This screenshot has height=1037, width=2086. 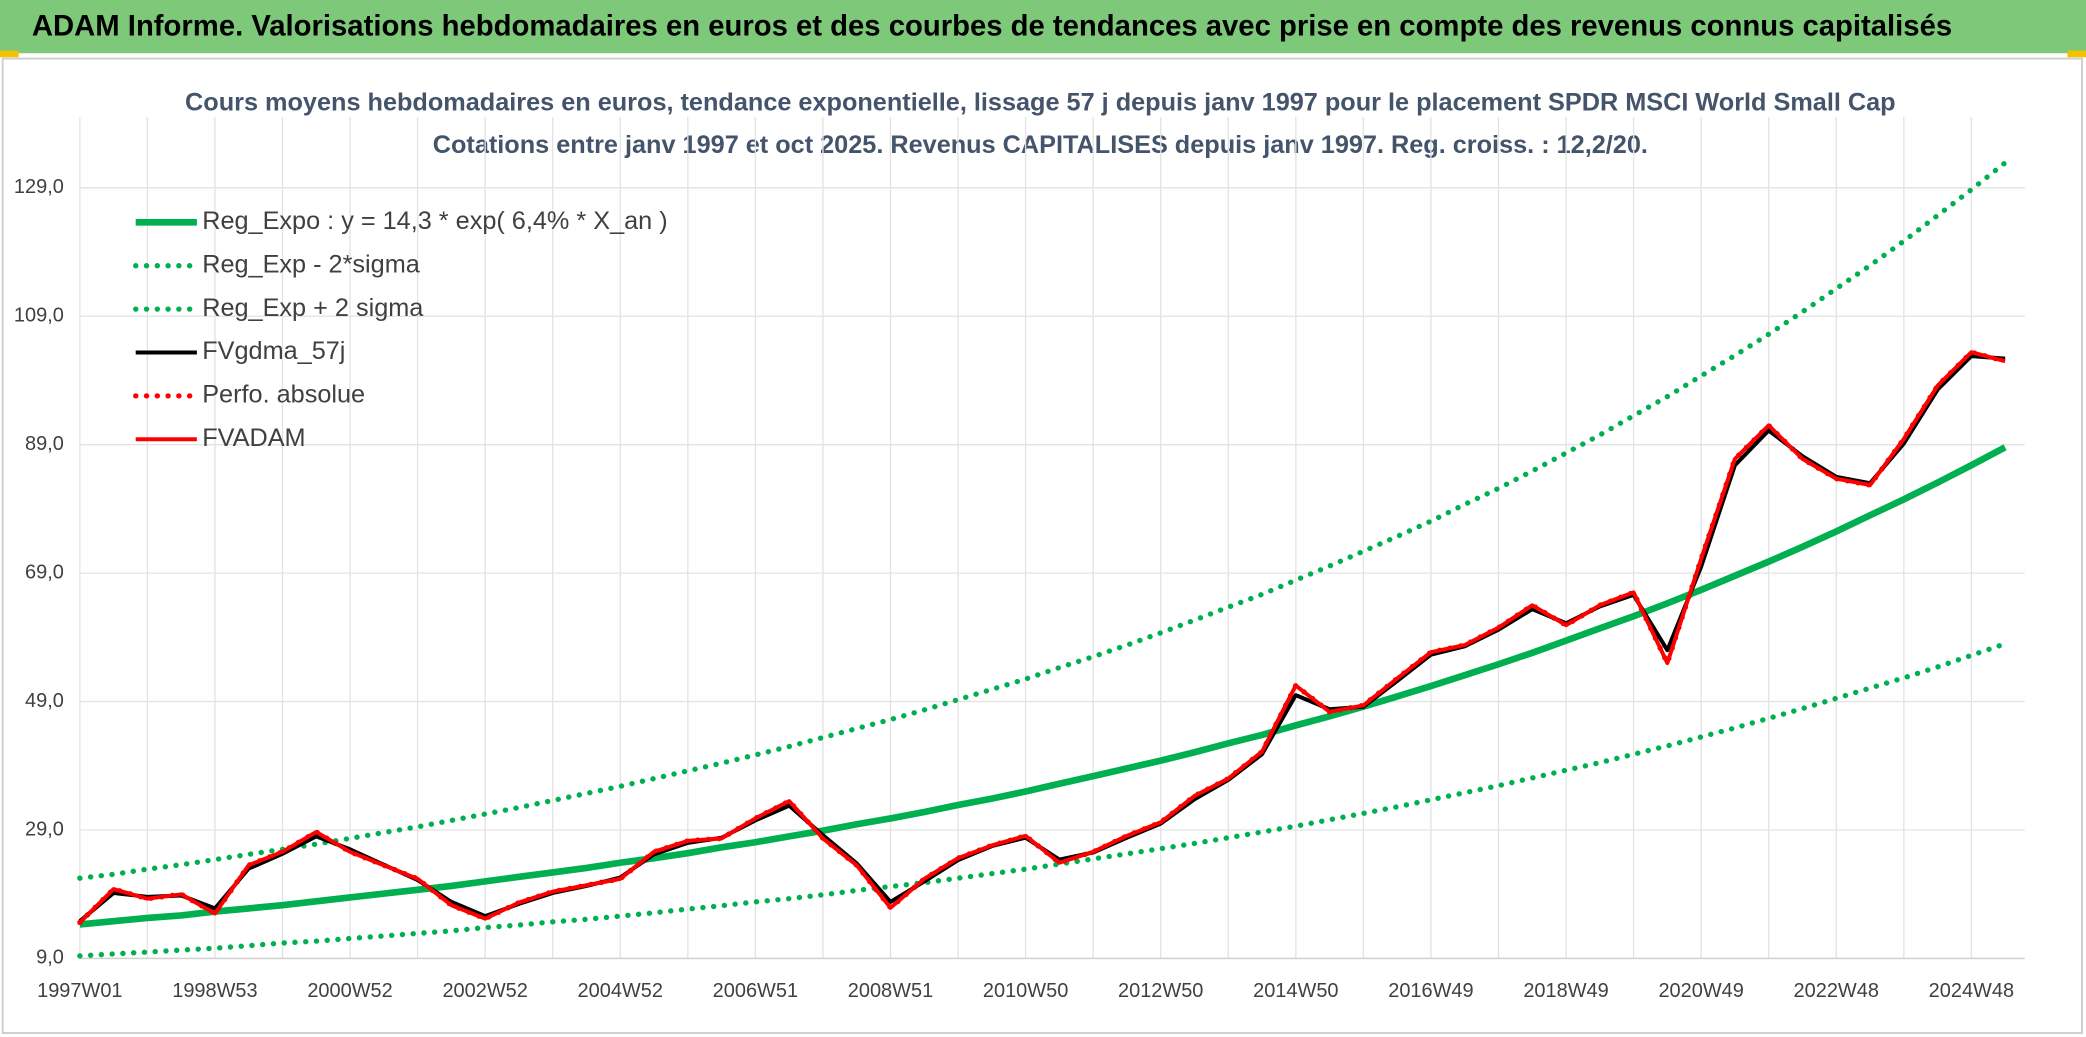 I want to click on y-tick-label: 49,0, so click(x=44, y=701).